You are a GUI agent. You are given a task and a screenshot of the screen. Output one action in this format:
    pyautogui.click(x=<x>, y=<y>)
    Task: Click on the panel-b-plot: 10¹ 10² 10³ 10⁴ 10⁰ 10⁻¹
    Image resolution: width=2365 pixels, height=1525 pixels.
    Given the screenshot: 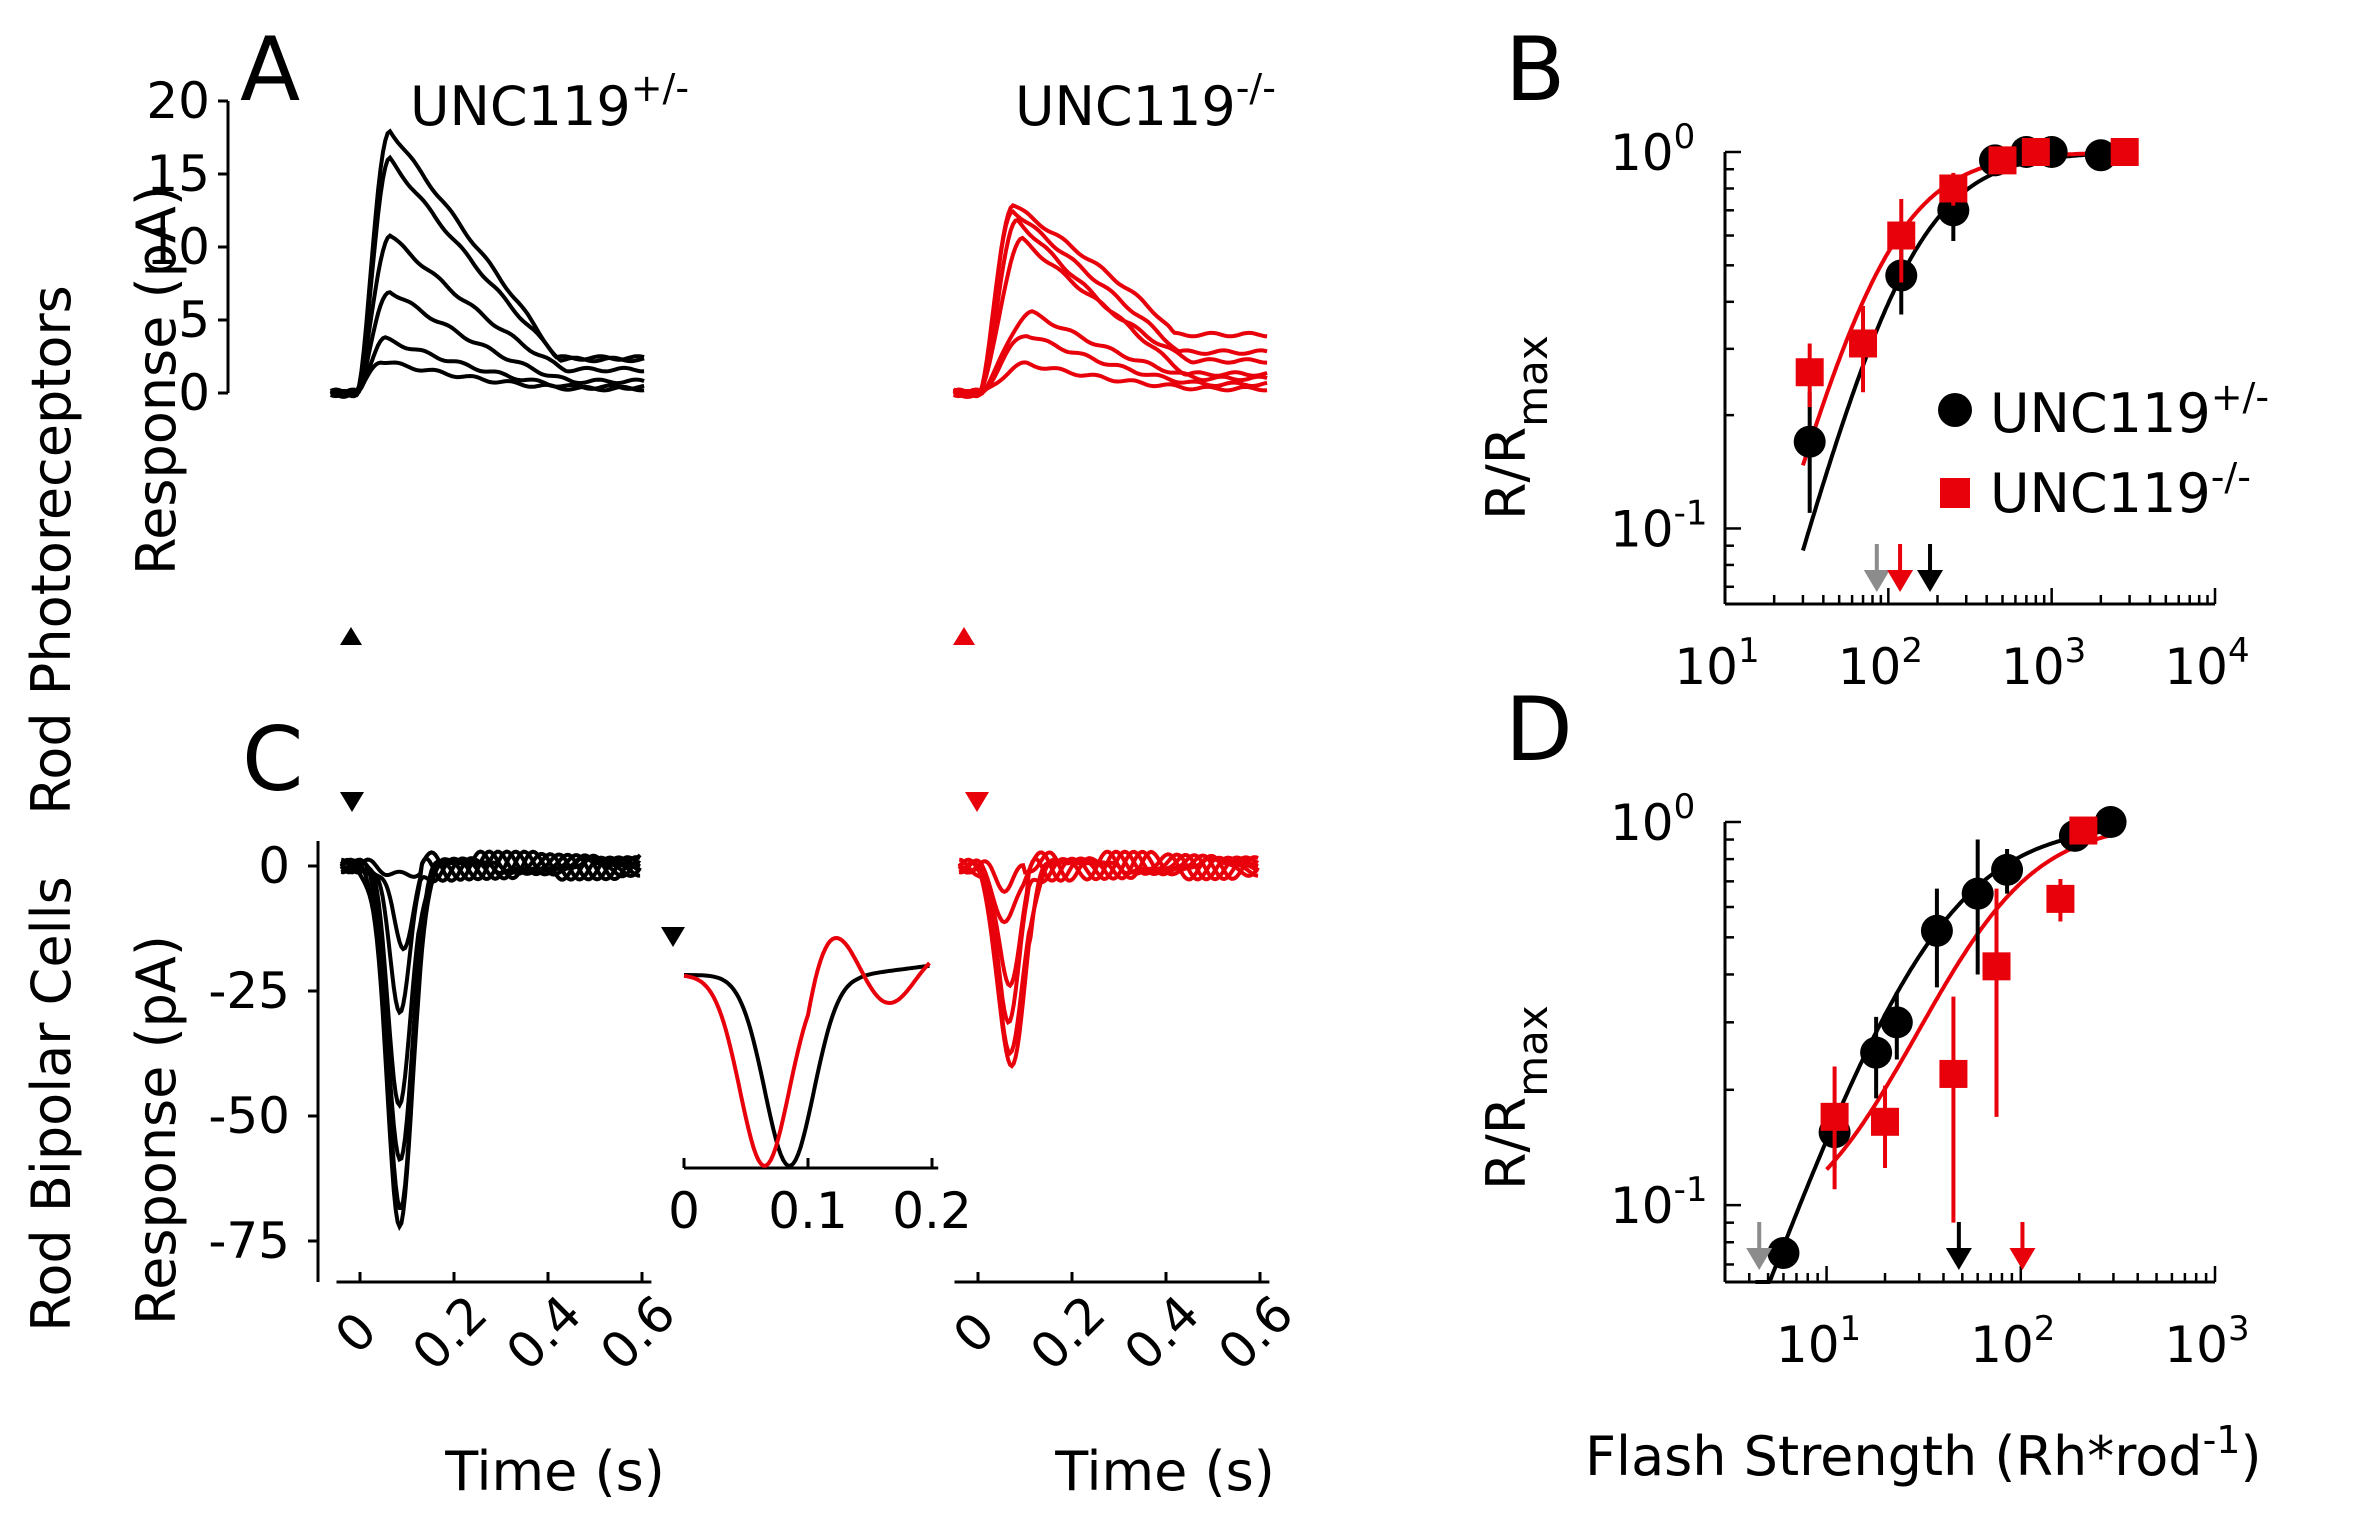 What is the action you would take?
    pyautogui.click(x=1930, y=406)
    